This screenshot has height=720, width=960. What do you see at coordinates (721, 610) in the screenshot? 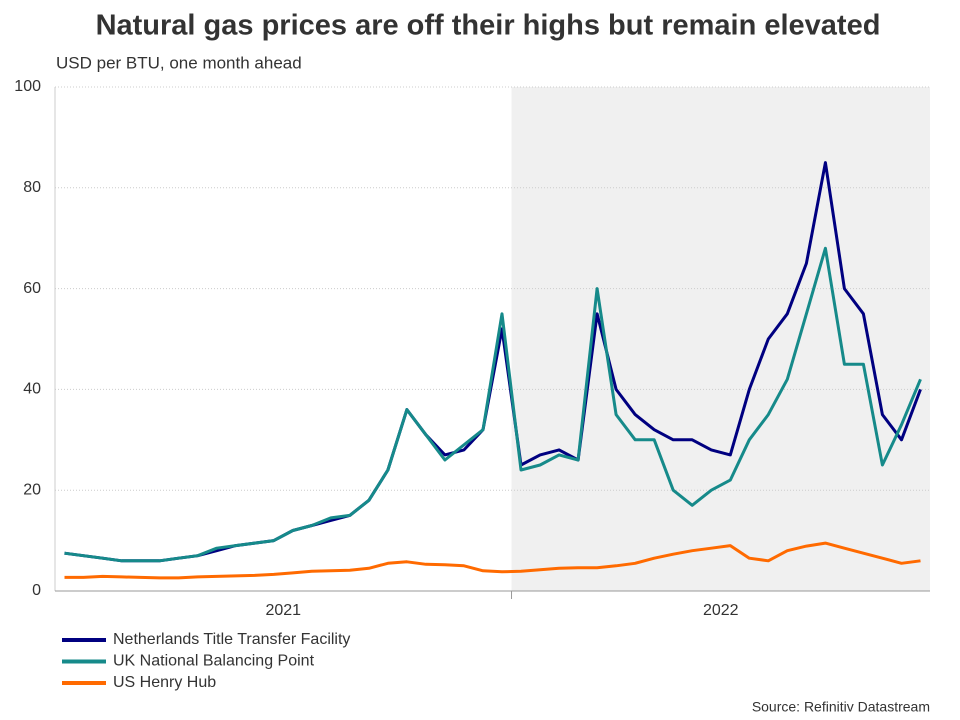
I see `x-tick-label: 2022` at bounding box center [721, 610].